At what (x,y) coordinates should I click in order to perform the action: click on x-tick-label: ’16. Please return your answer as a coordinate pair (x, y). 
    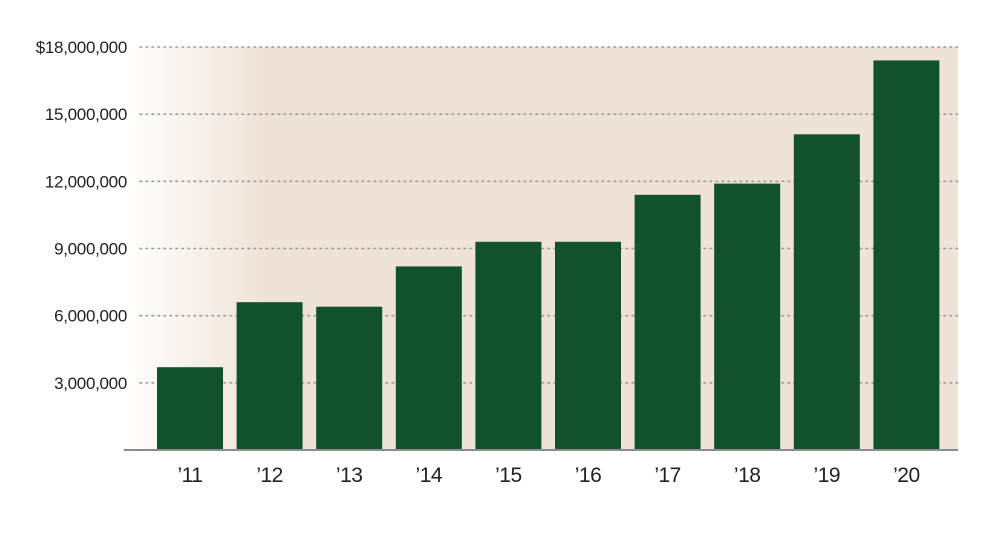
    Looking at the image, I should click on (588, 475).